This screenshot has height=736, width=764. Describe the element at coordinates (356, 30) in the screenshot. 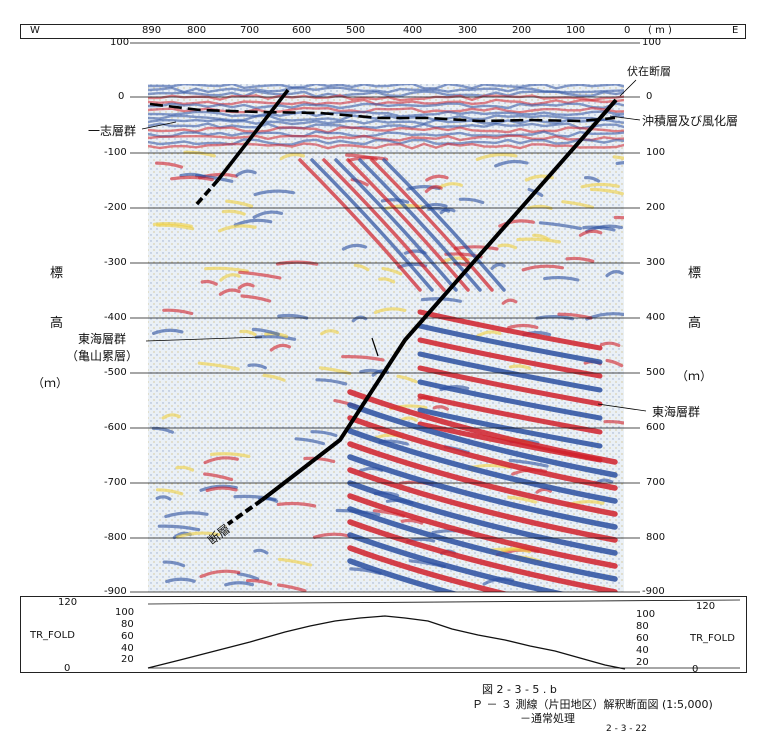

I see `distance-tick: 500` at that location.